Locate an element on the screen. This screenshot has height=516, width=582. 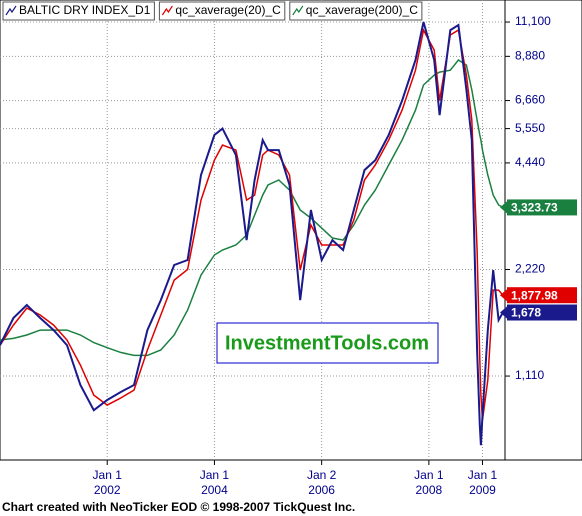
y-tick-label: 2,220 is located at coordinates (530, 269).